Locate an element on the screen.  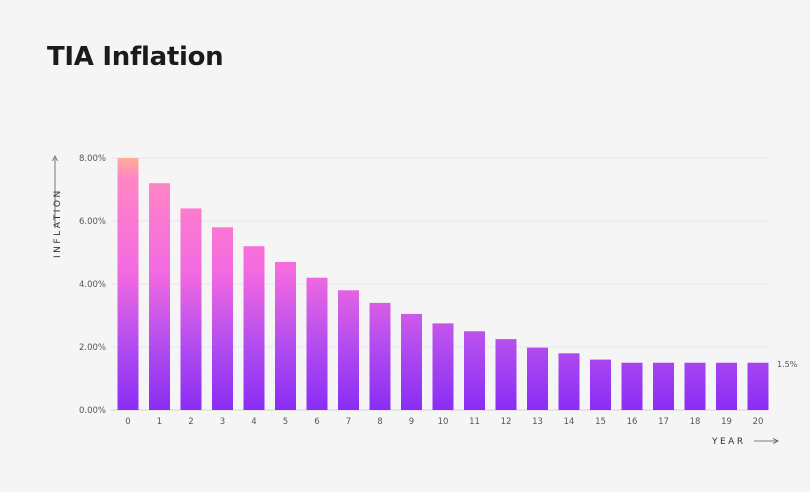
y-tick-label: 0.00% is located at coordinates (92, 411).